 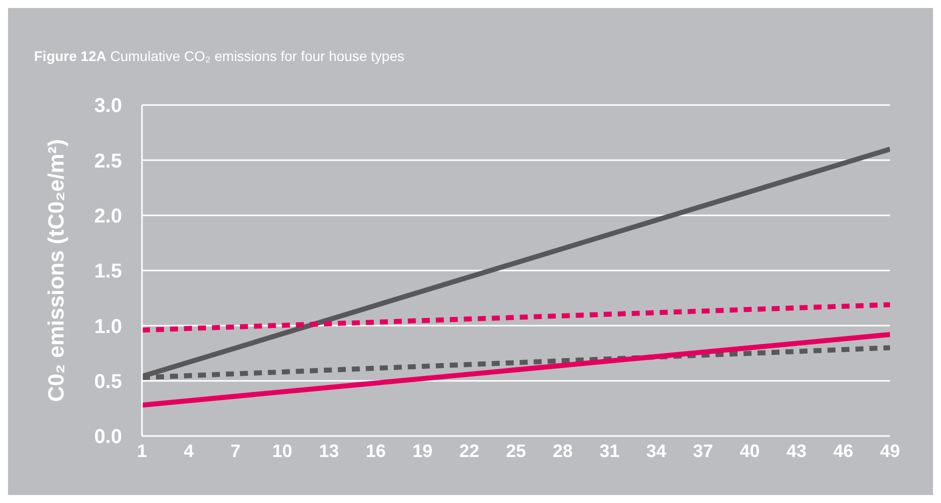 What do you see at coordinates (219, 56) in the screenshot?
I see `chart-title: Figure 12A Cumulative CO₂ emissions for four house types` at bounding box center [219, 56].